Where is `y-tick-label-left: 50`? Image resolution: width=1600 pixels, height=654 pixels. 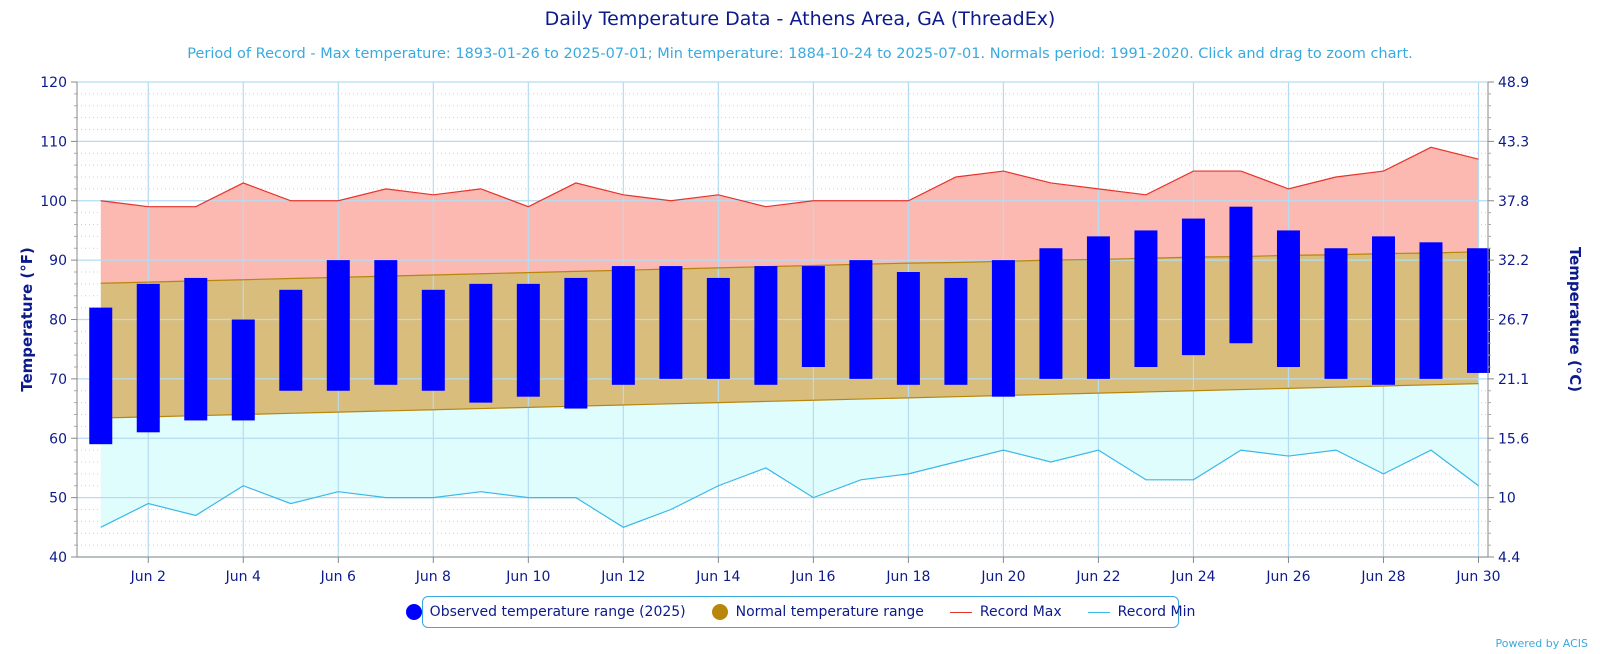
y-tick-label-left: 50 is located at coordinates (58, 499).